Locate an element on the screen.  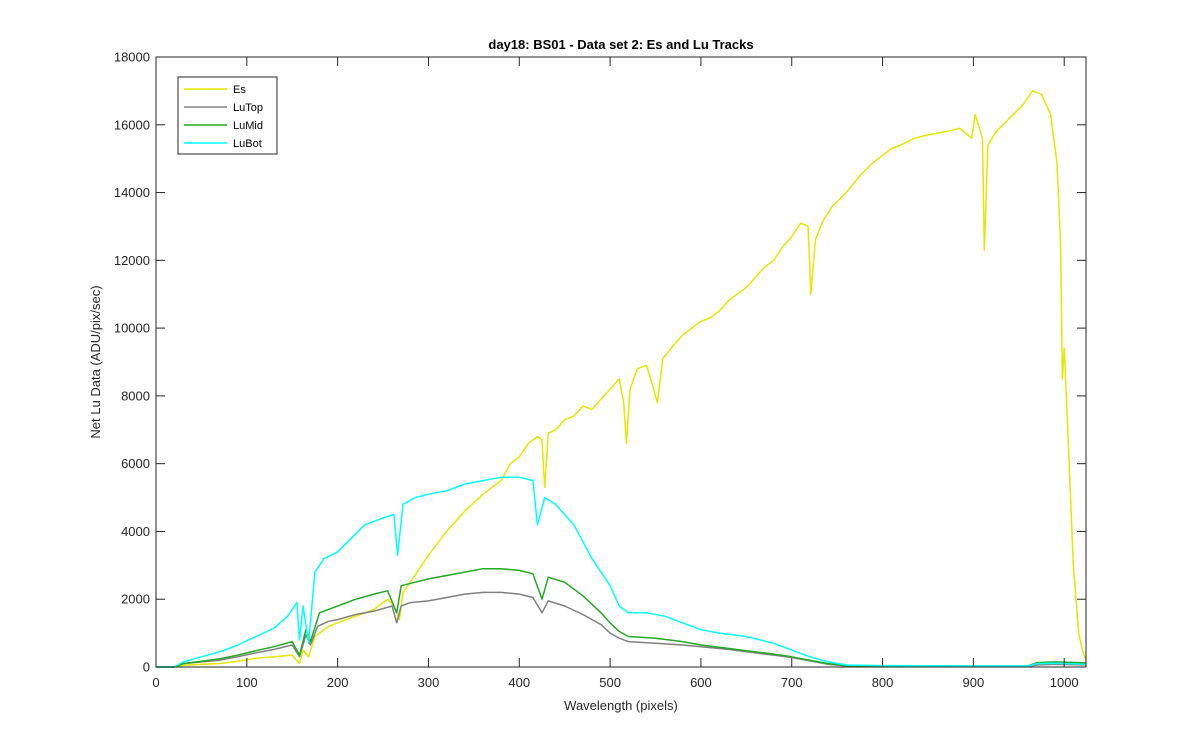
x-axis-label: Wavelength (pixels) is located at coordinates (621, 705).